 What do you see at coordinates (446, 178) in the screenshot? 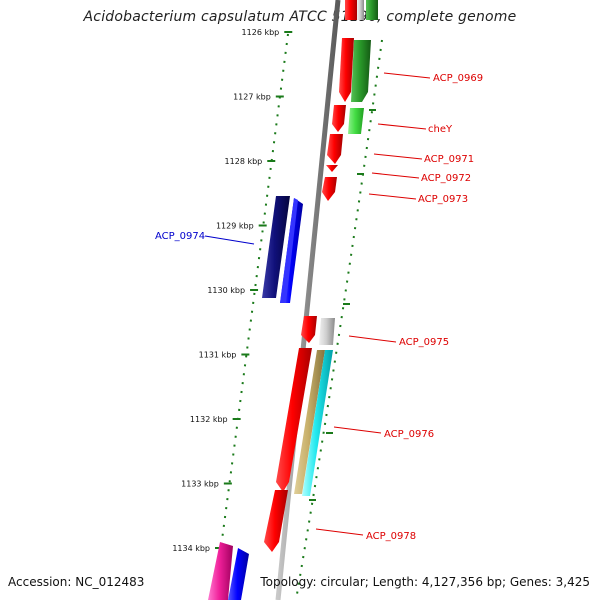
I see `label-acp-0972: ACP_0972` at bounding box center [446, 178].